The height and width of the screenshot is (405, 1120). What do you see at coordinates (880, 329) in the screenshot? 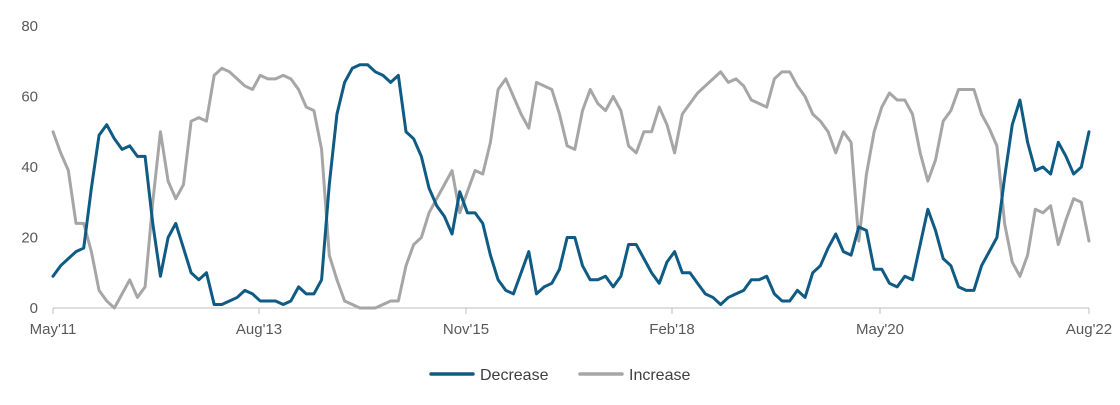
I see `x-tick-label: May'20` at bounding box center [880, 329].